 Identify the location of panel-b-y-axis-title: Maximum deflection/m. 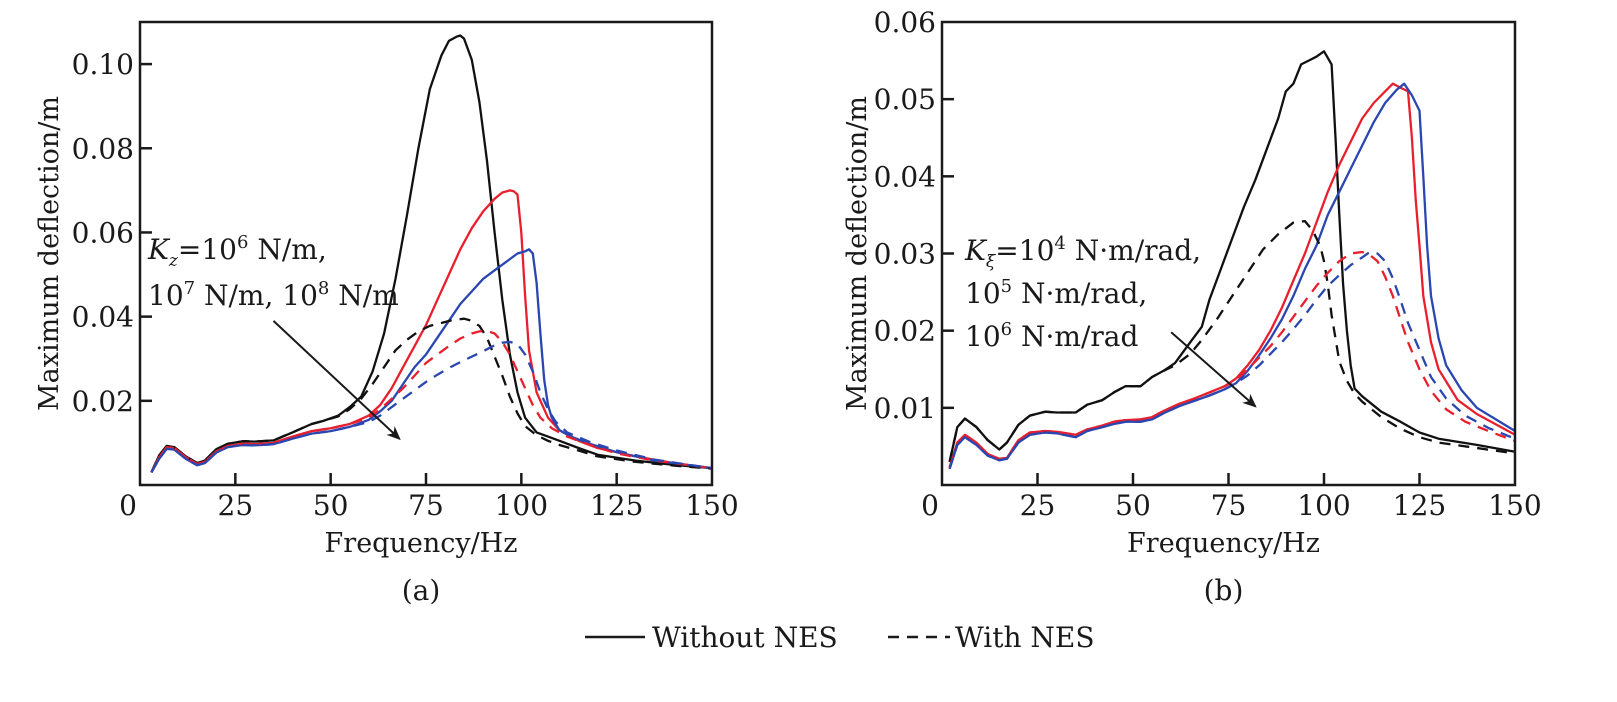
(857, 253).